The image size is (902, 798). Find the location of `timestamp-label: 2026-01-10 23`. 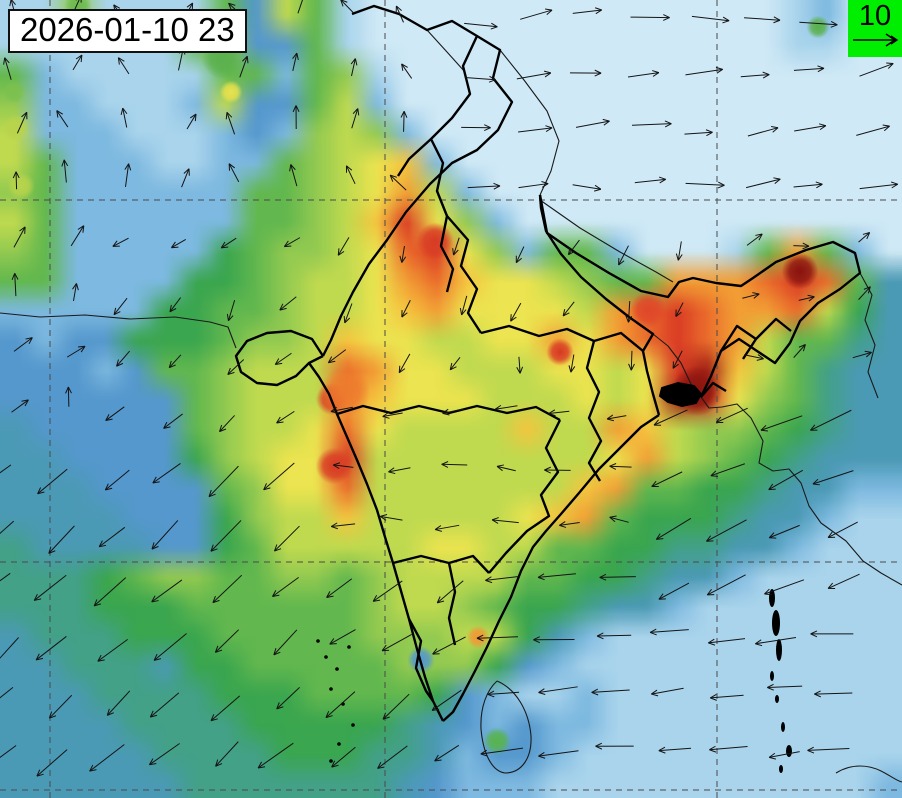

timestamp-label: 2026-01-10 23 is located at coordinates (127, 29).